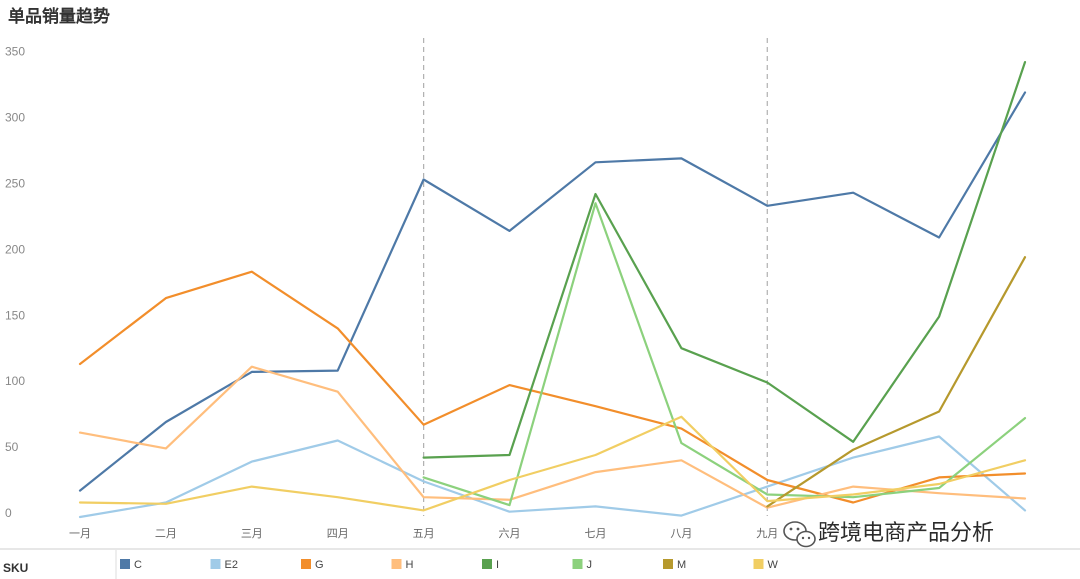  I want to click on legend-label: W, so click(773, 565).